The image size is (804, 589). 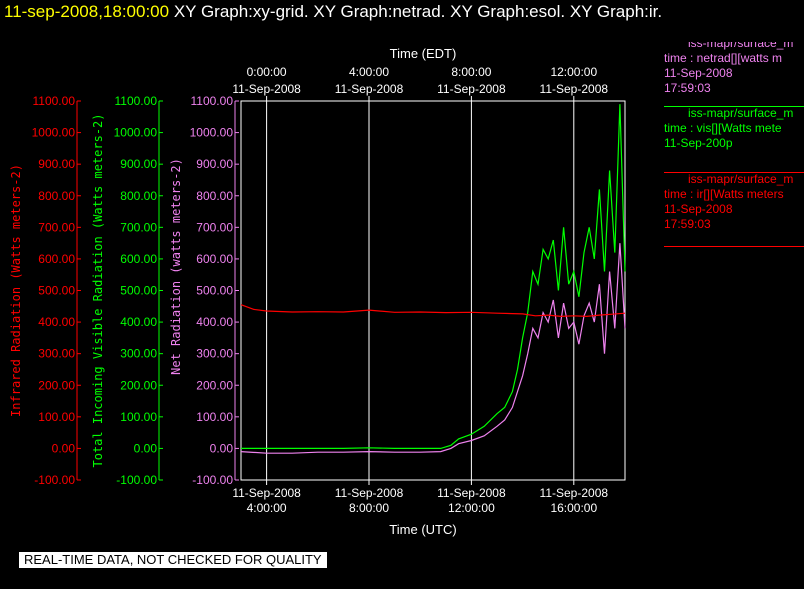 I want to click on top-tick-label: 12:00:00, so click(x=573, y=72).